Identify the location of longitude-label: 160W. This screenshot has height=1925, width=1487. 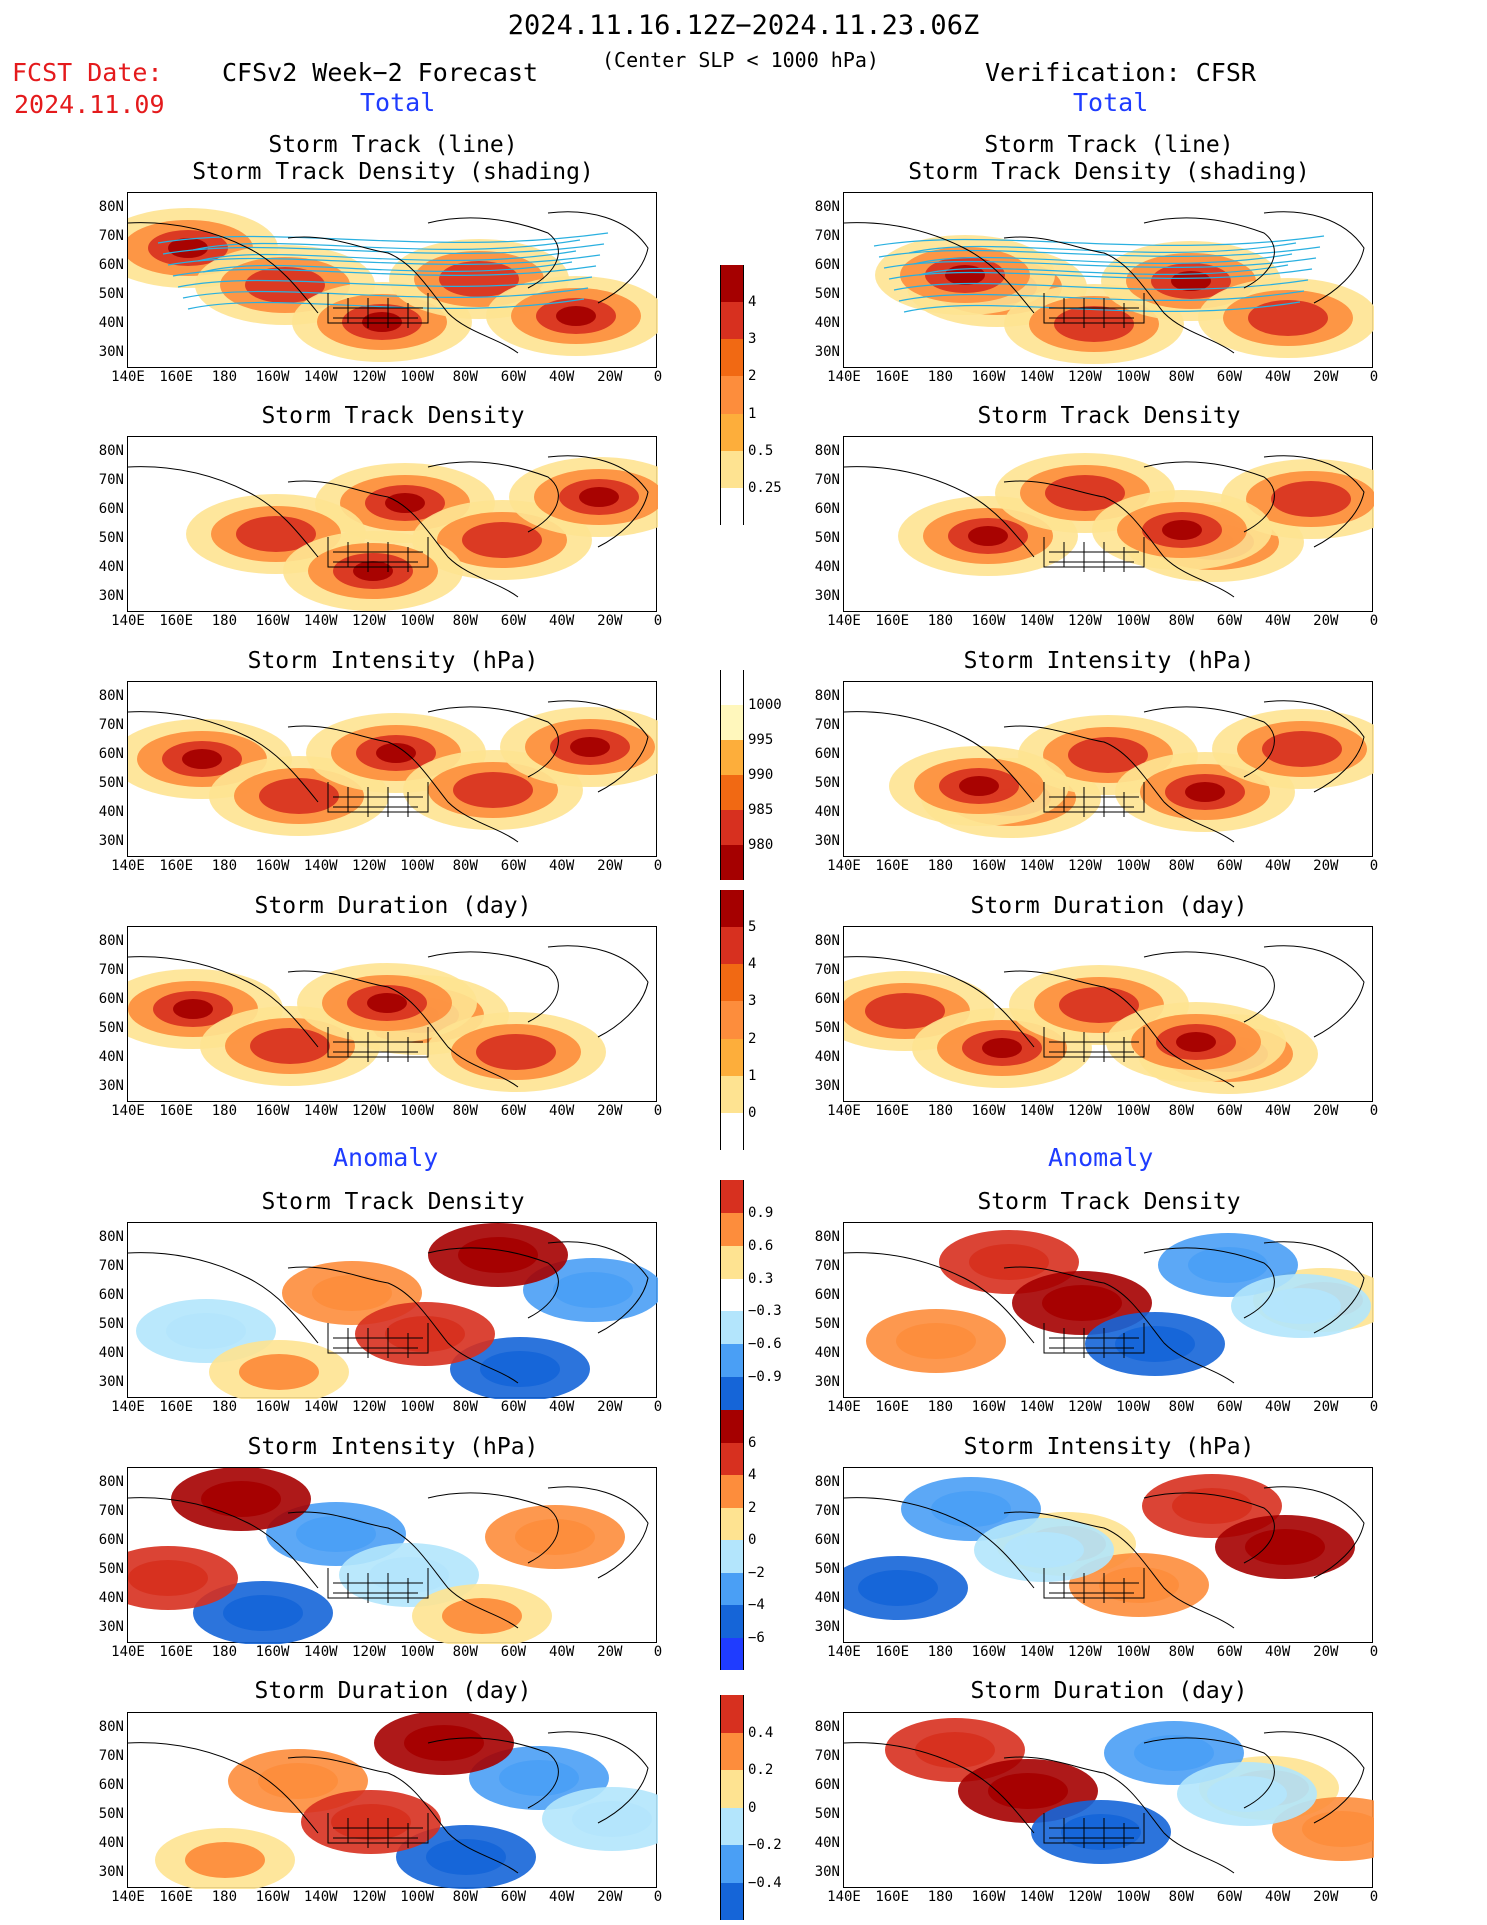
(272, 1652).